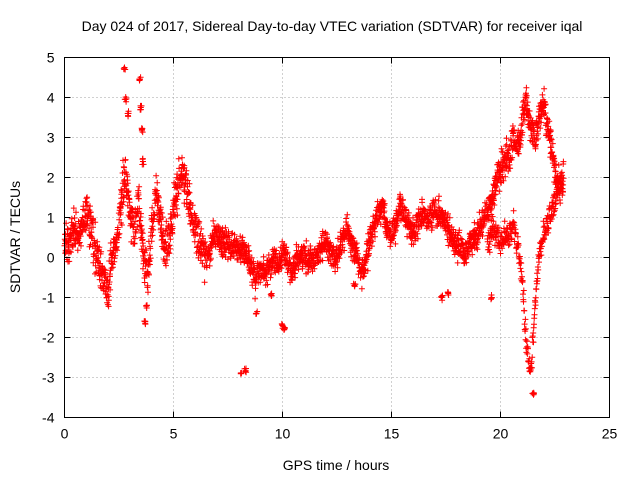 The height and width of the screenshot is (480, 640). Describe the element at coordinates (174, 434) in the screenshot. I see `x-tick-label: 5` at that location.